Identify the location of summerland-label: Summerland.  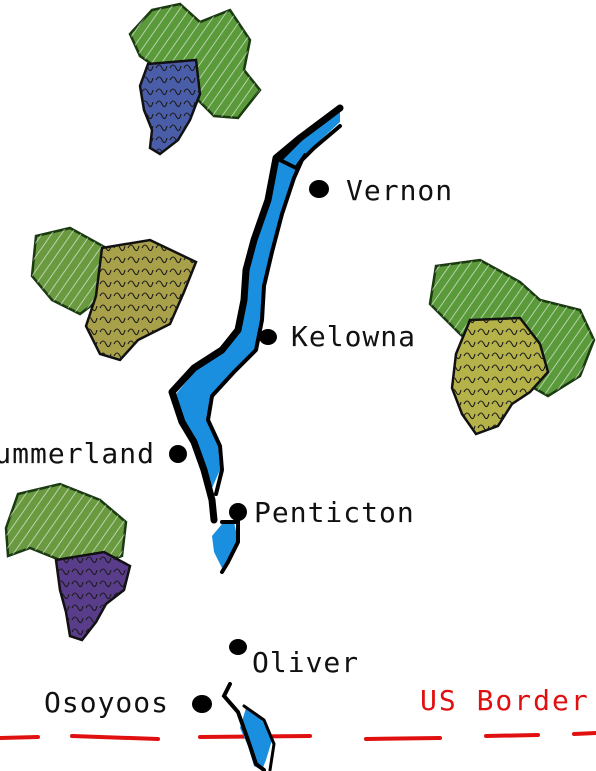
(77, 453).